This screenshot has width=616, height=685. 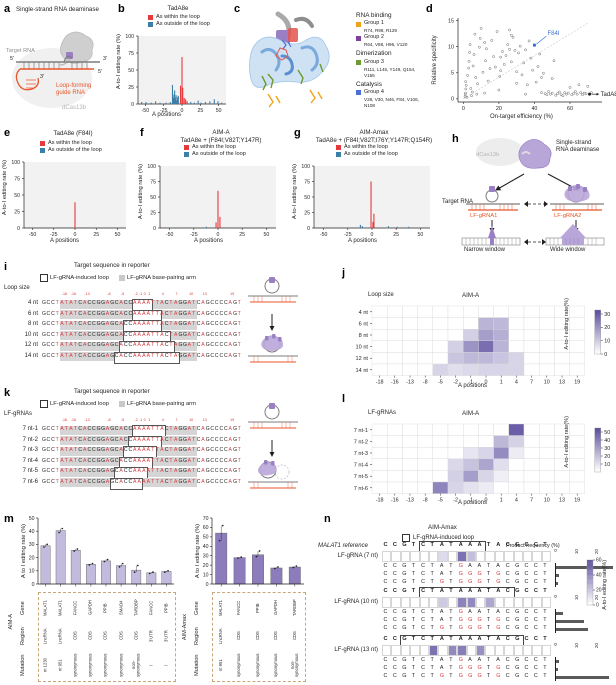 What do you see at coordinates (44, 404) in the screenshot?
I see `legend-swatch-loop` at bounding box center [44, 404].